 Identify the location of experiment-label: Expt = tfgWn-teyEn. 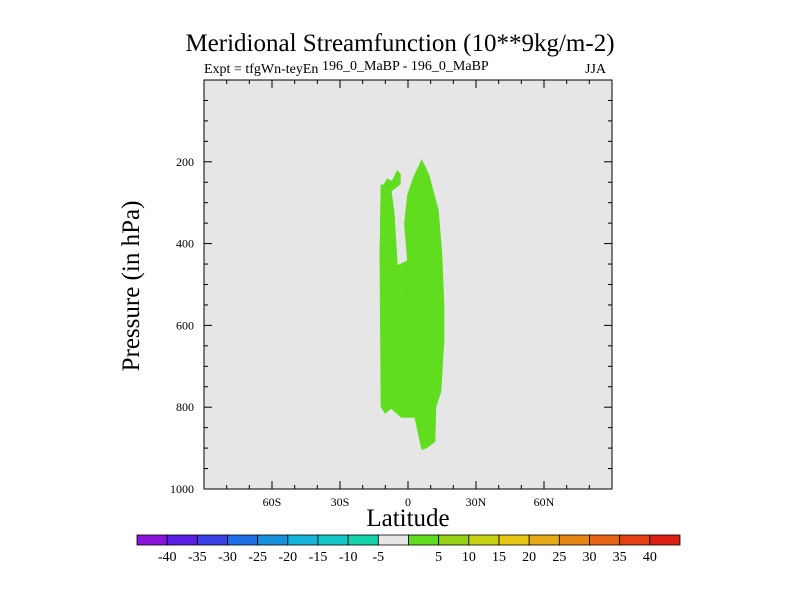
(261, 69).